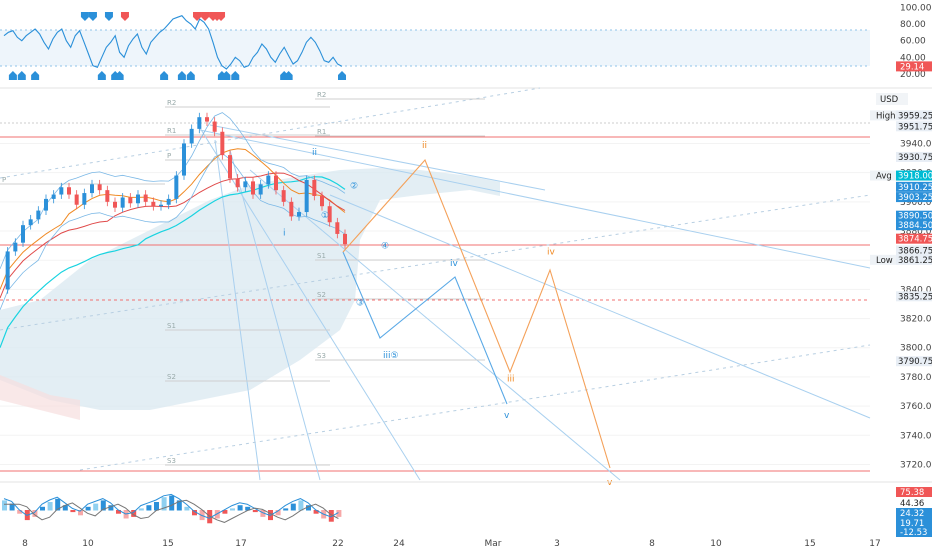 This screenshot has height=550, width=932. Describe the element at coordinates (916, 232) in the screenshot. I see `price-tick-label: 3880.00` at that location.